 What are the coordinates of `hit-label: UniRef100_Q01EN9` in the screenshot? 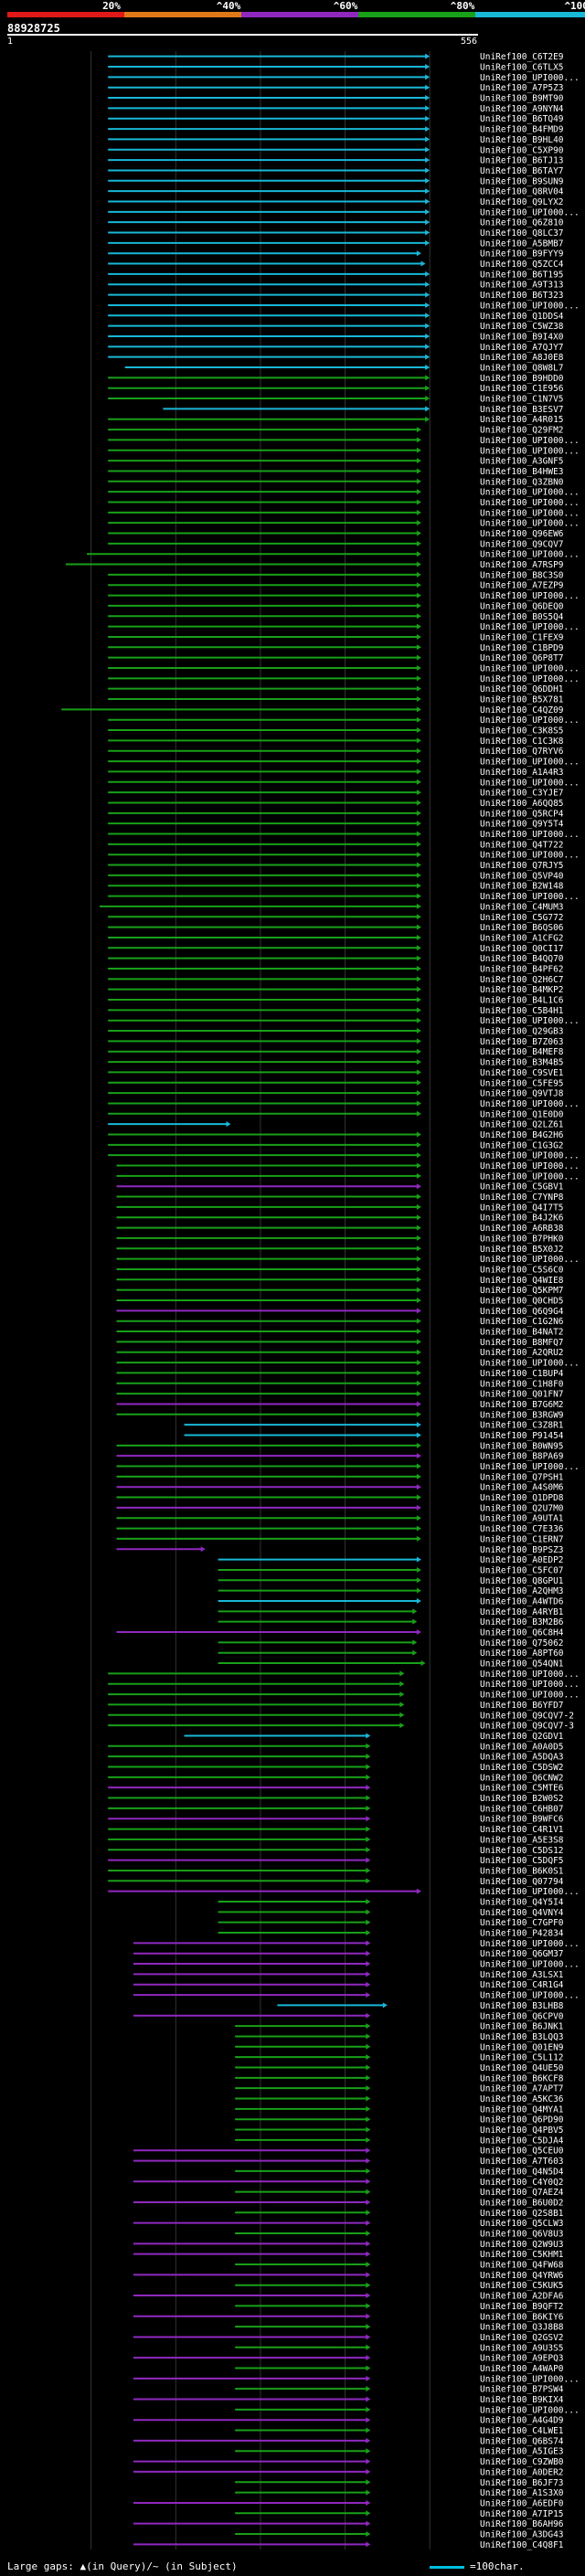 It's located at (522, 2047).